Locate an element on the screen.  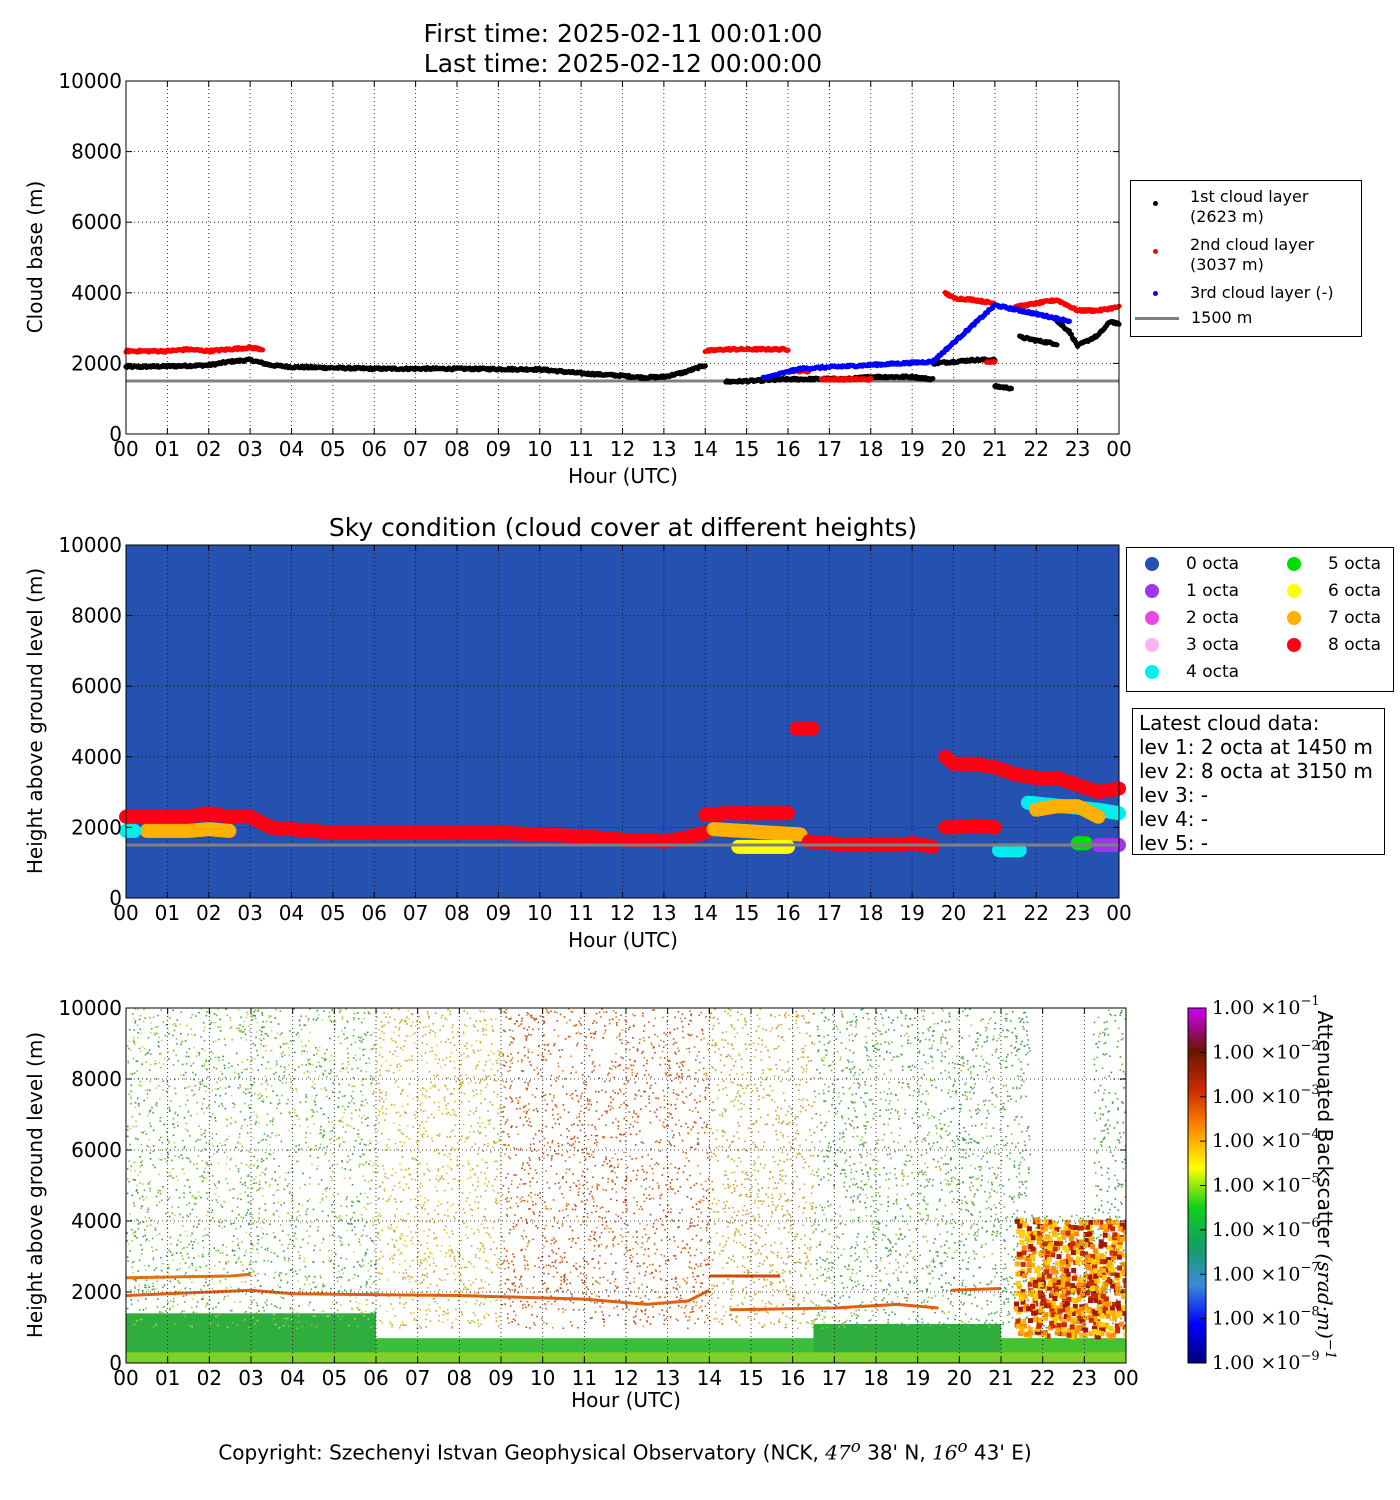
x-tick-label: 08 is located at coordinates (456, 449).